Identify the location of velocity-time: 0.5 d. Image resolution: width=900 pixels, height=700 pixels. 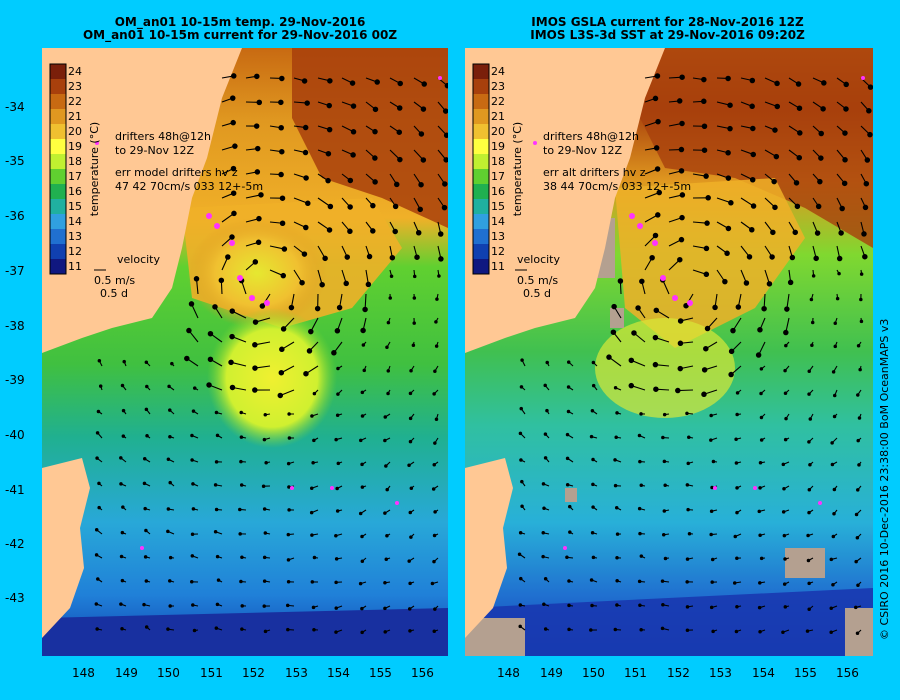
(537, 293).